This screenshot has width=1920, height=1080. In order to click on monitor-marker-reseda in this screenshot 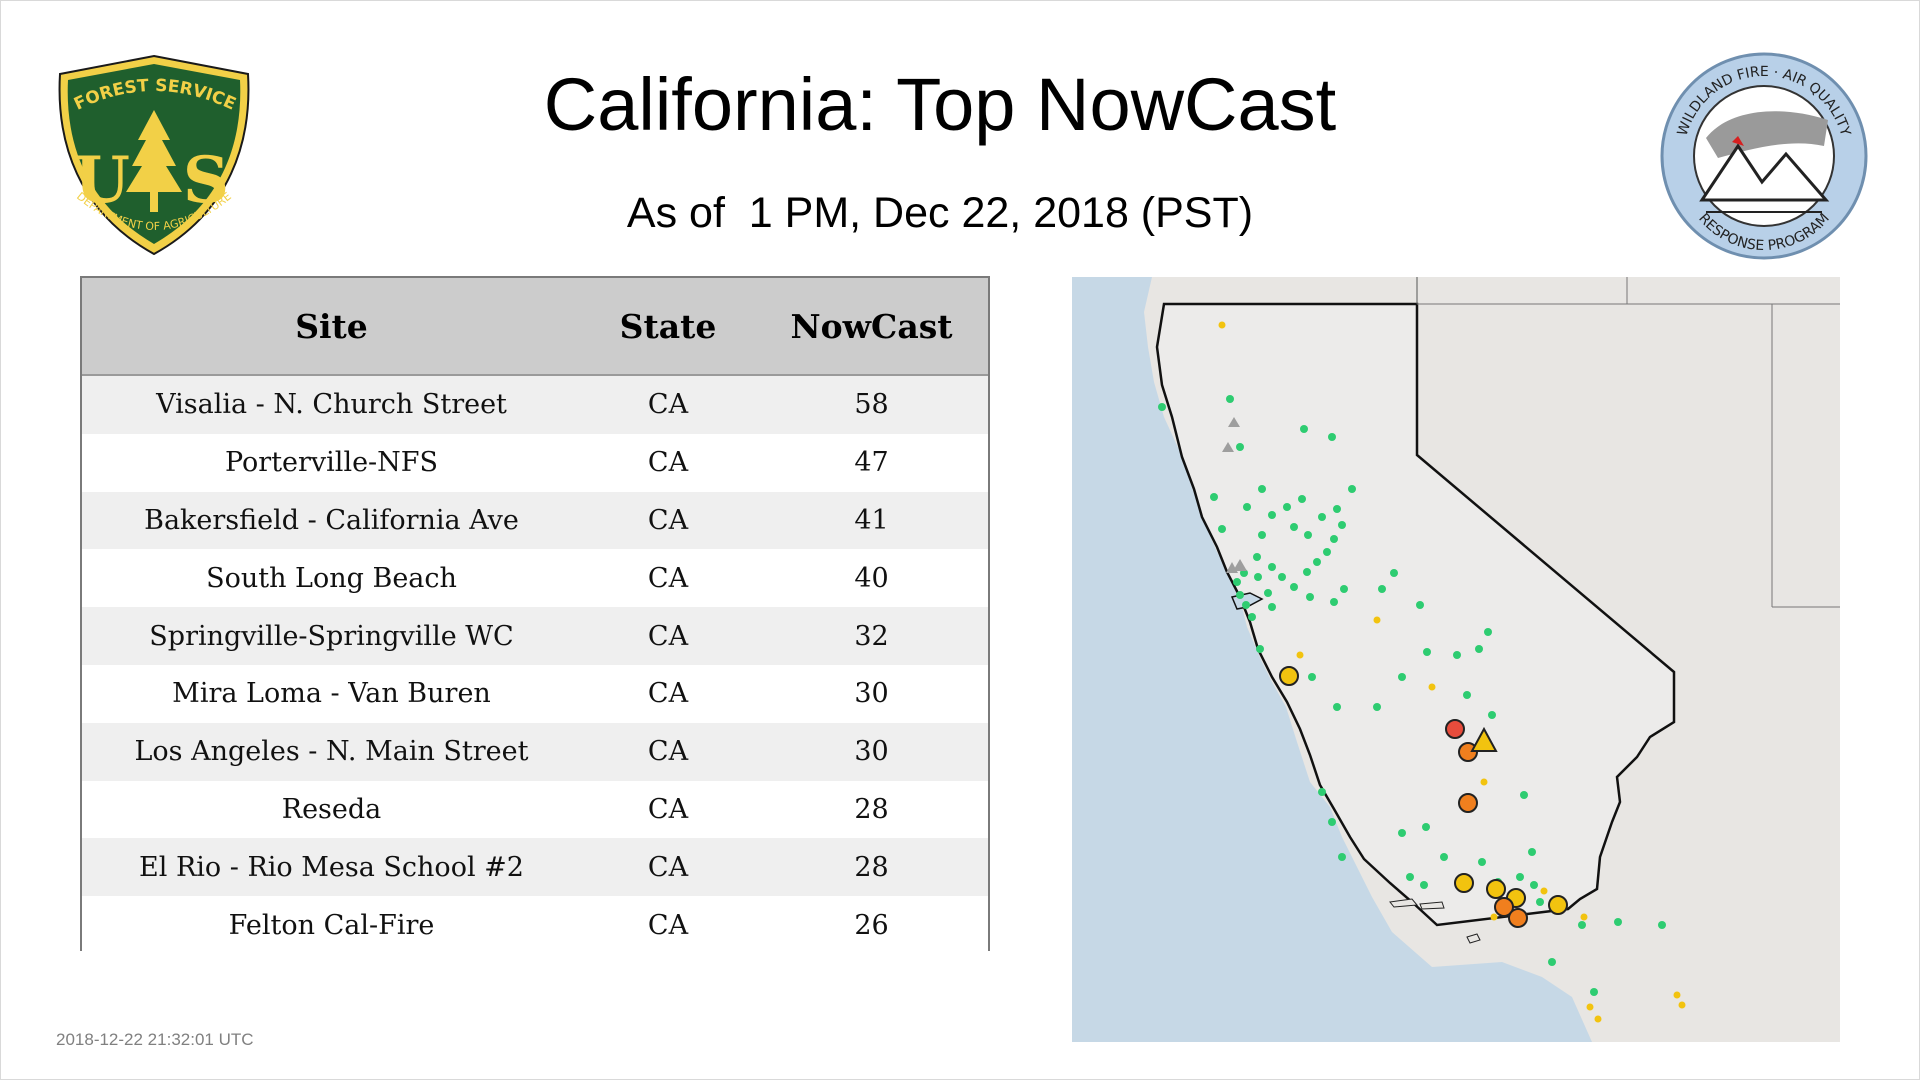, I will do `click(1496, 889)`.